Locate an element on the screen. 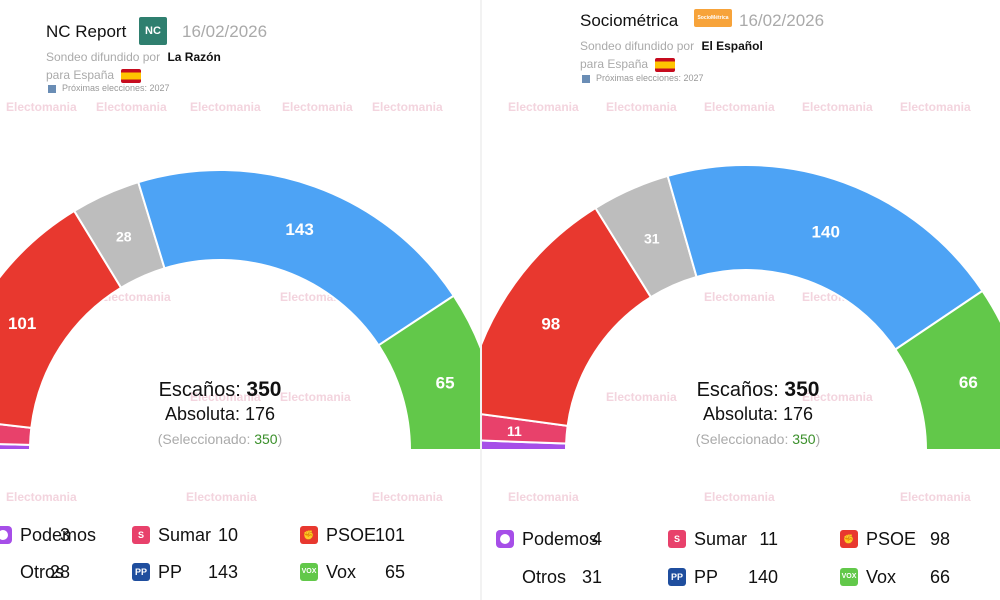 This screenshot has width=1000, height=600. legend-seat-count: 143 is located at coordinates (222, 572).